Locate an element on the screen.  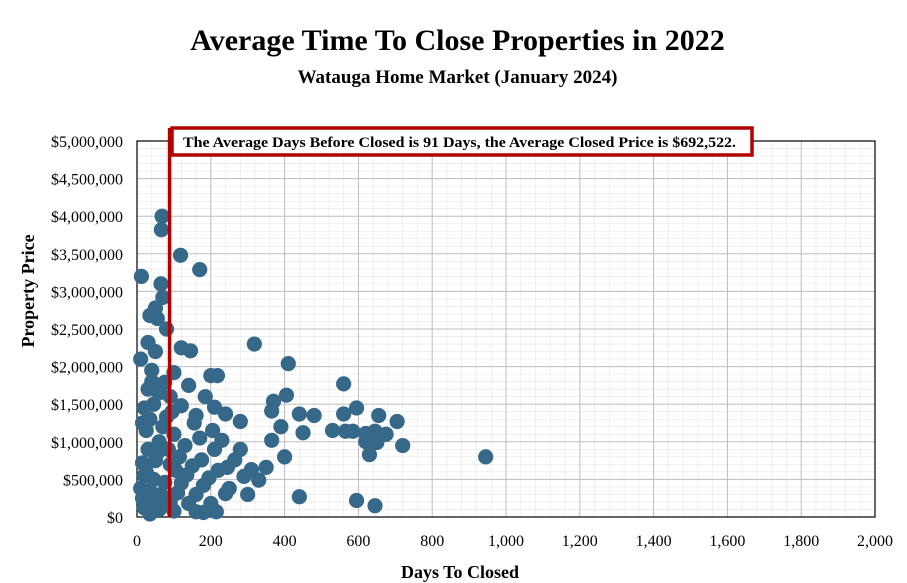
y-tick-label: $0 is located at coordinates (115, 518).